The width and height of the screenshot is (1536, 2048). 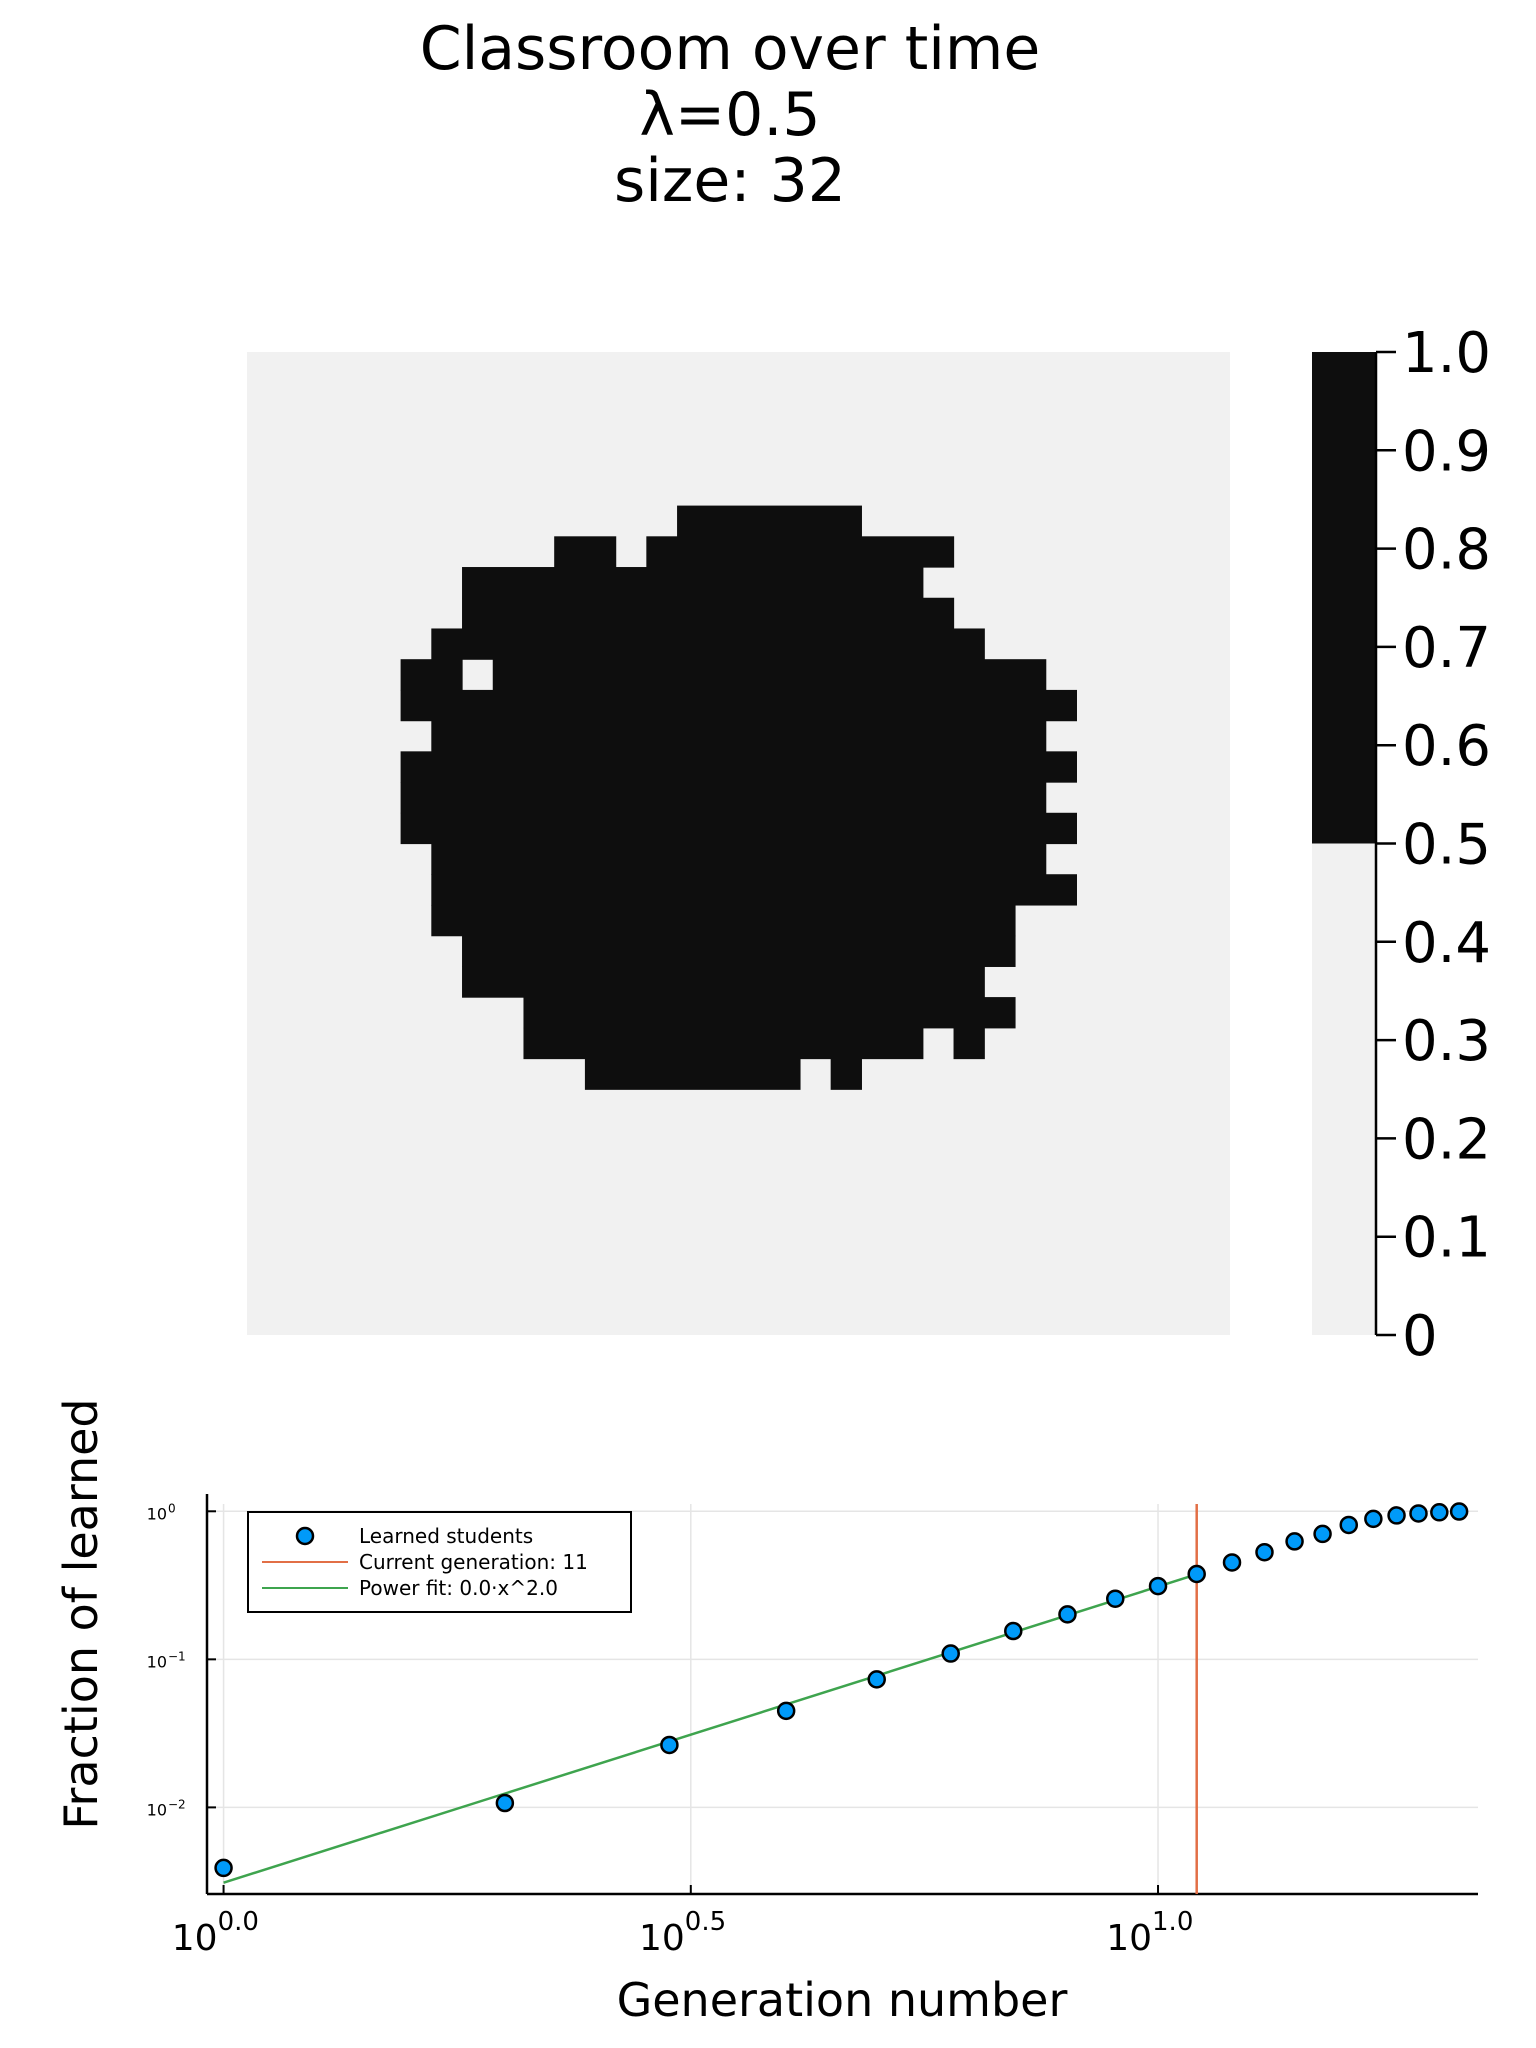 I want to click on colorbar-tick-label: 0.8, so click(x=1446, y=550).